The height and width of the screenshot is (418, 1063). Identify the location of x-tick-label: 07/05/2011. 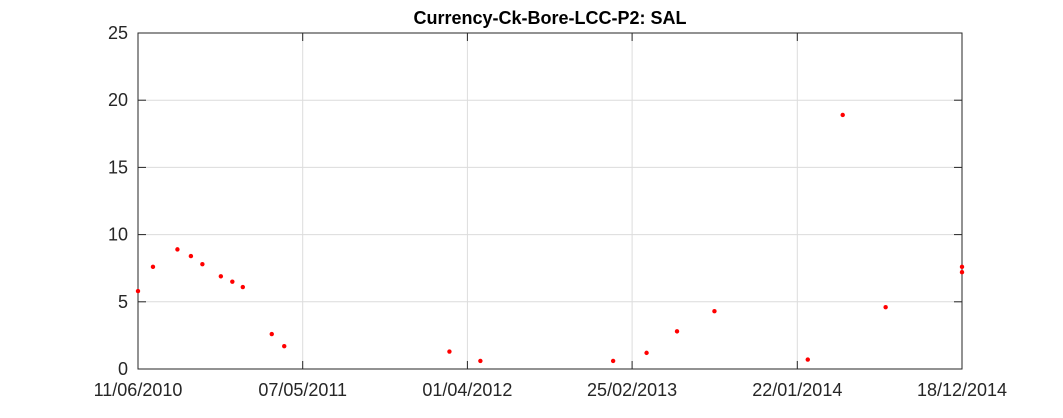
(302, 390).